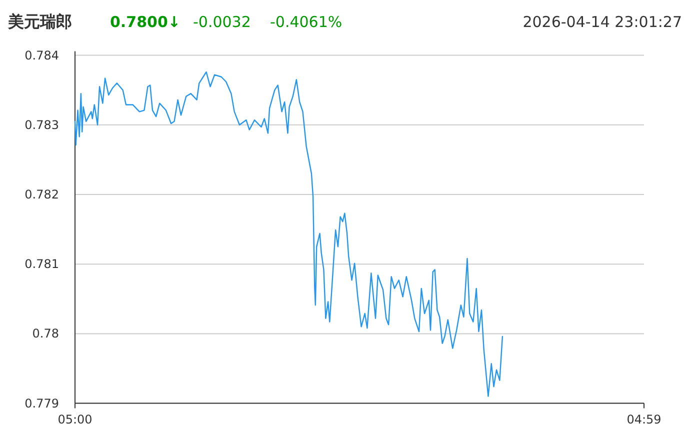  Describe the element at coordinates (41, 403) in the screenshot. I see `y-tick-label: 0.779` at that location.